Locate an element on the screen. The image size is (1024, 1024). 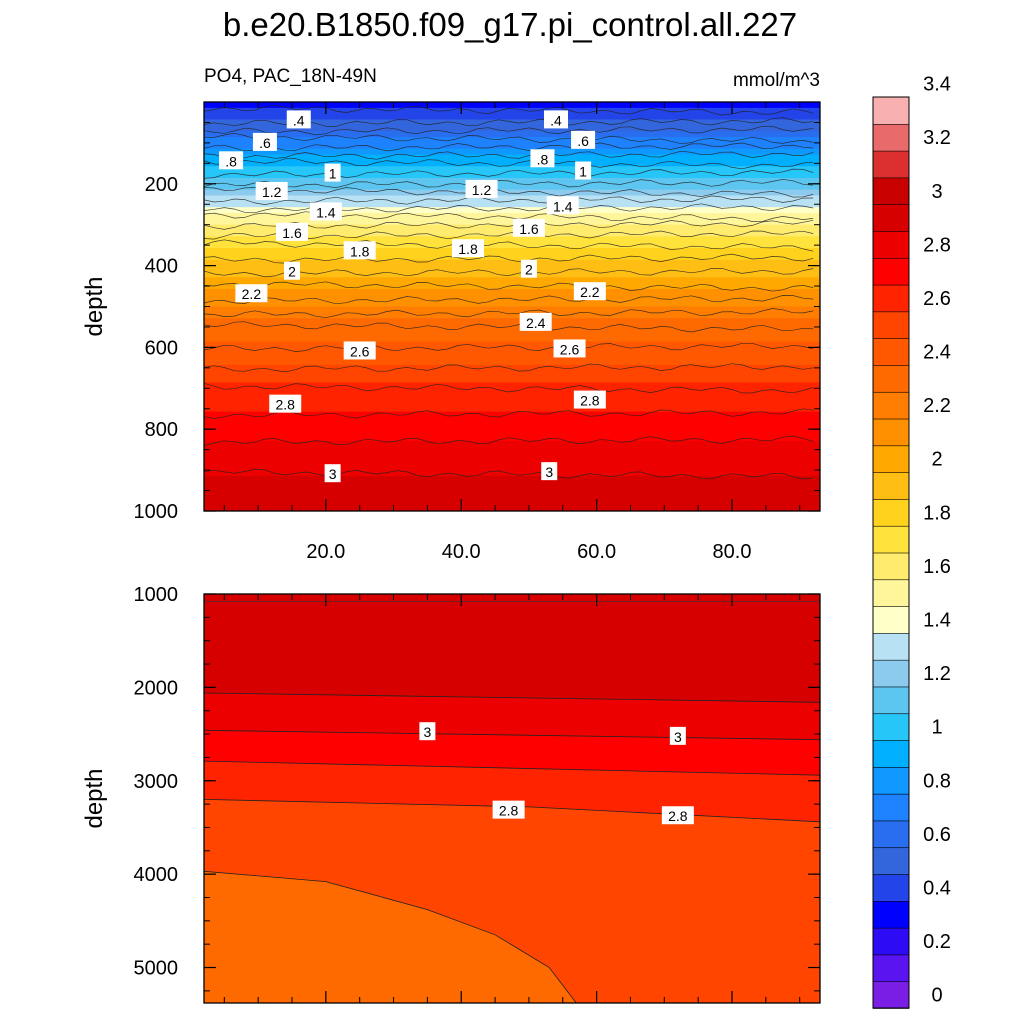
contour-label: 2.8 is located at coordinates (678, 816).